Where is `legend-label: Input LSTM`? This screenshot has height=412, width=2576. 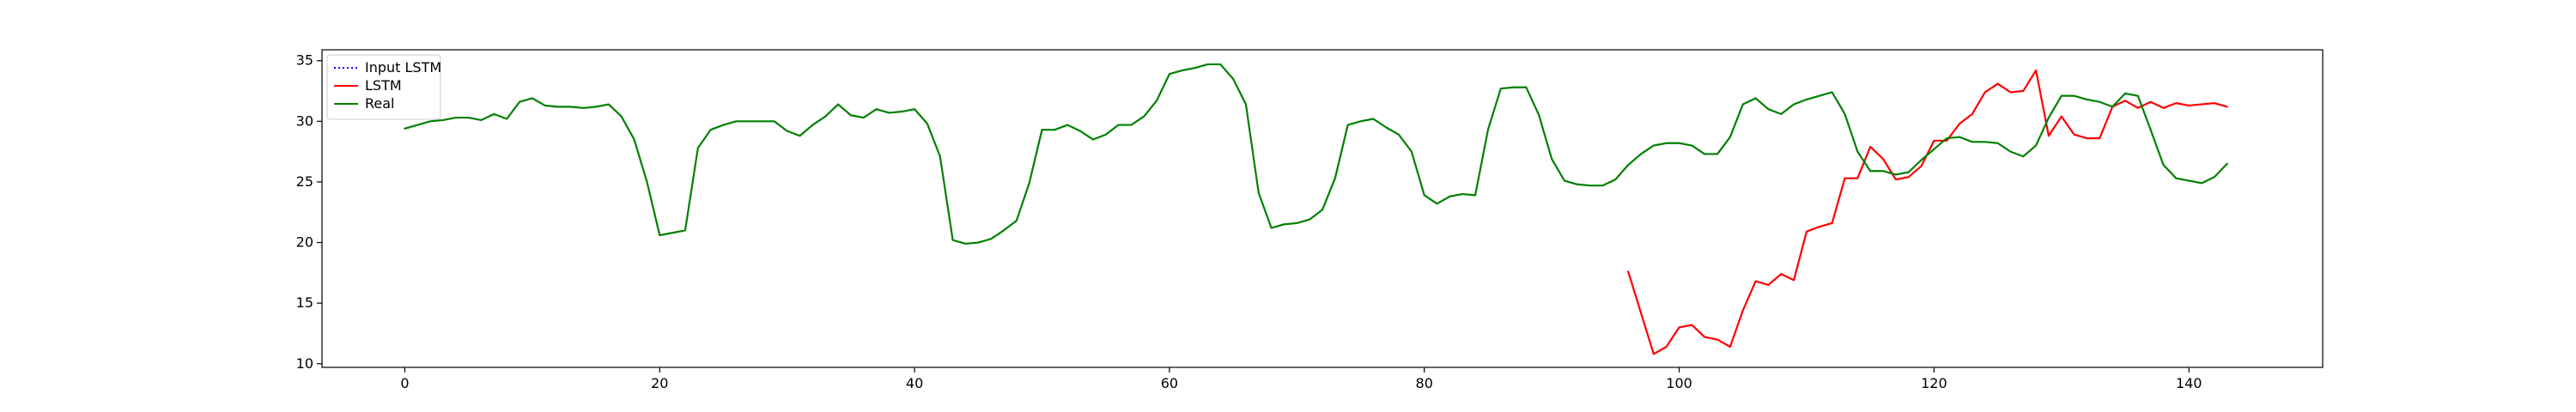
legend-label: Input LSTM is located at coordinates (403, 67).